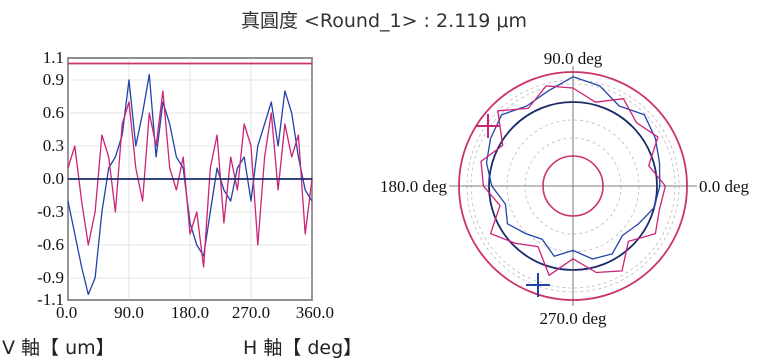 The width and height of the screenshot is (768, 360). I want to click on y-tick-label: -0.6, so click(50, 244).